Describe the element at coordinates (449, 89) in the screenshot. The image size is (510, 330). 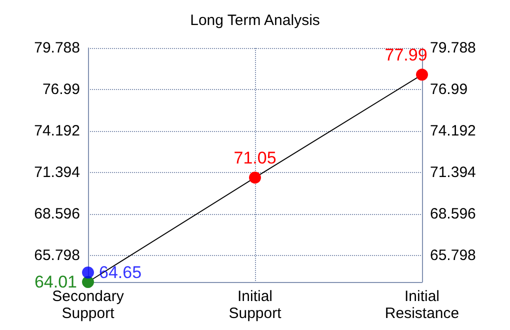
I see `y2-tick-label: 76.99` at that location.